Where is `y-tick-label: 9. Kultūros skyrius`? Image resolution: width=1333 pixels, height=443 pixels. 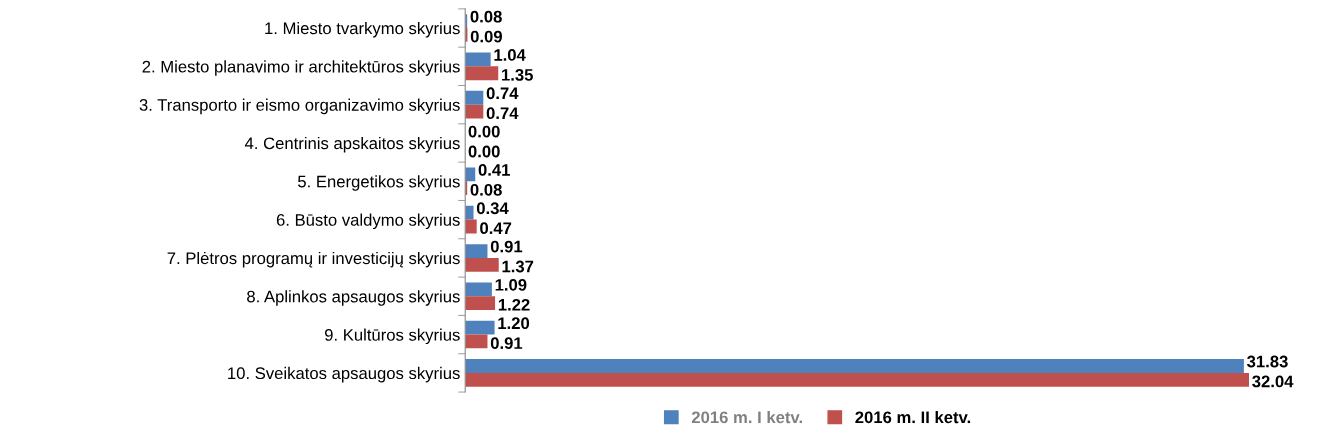 y-tick-label: 9. Kultūros skyrius is located at coordinates (392, 336).